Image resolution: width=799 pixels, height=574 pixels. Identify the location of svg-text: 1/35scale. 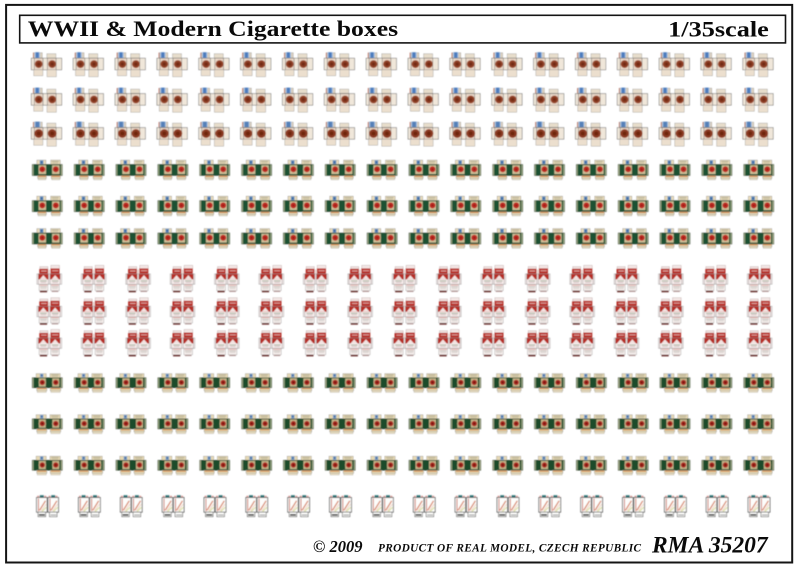
(718, 29).